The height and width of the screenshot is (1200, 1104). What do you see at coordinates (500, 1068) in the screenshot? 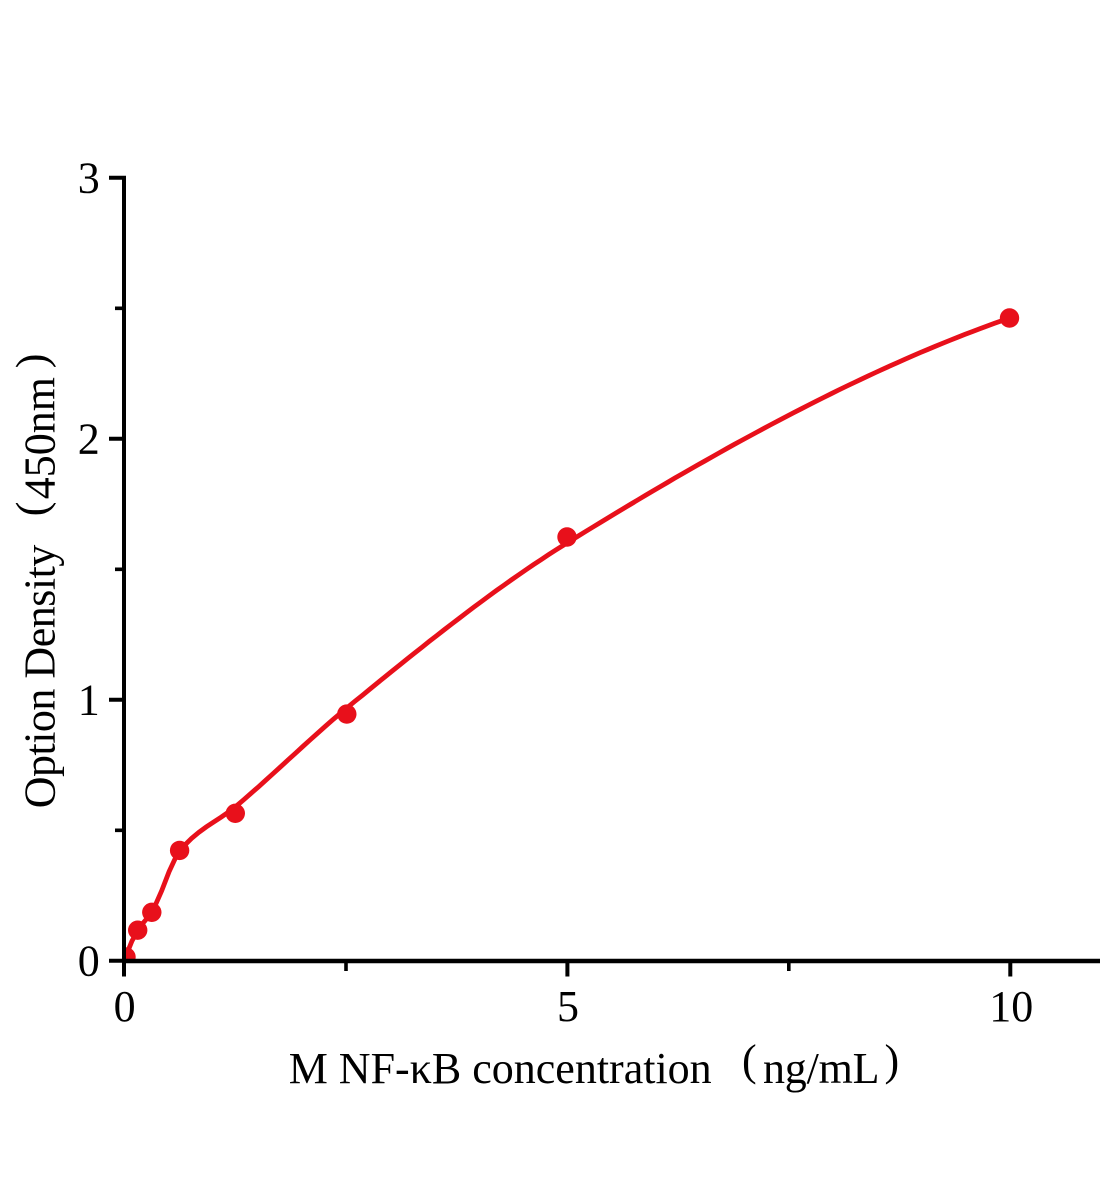
I see `svg-text: M NF-κB concentration` at bounding box center [500, 1068].